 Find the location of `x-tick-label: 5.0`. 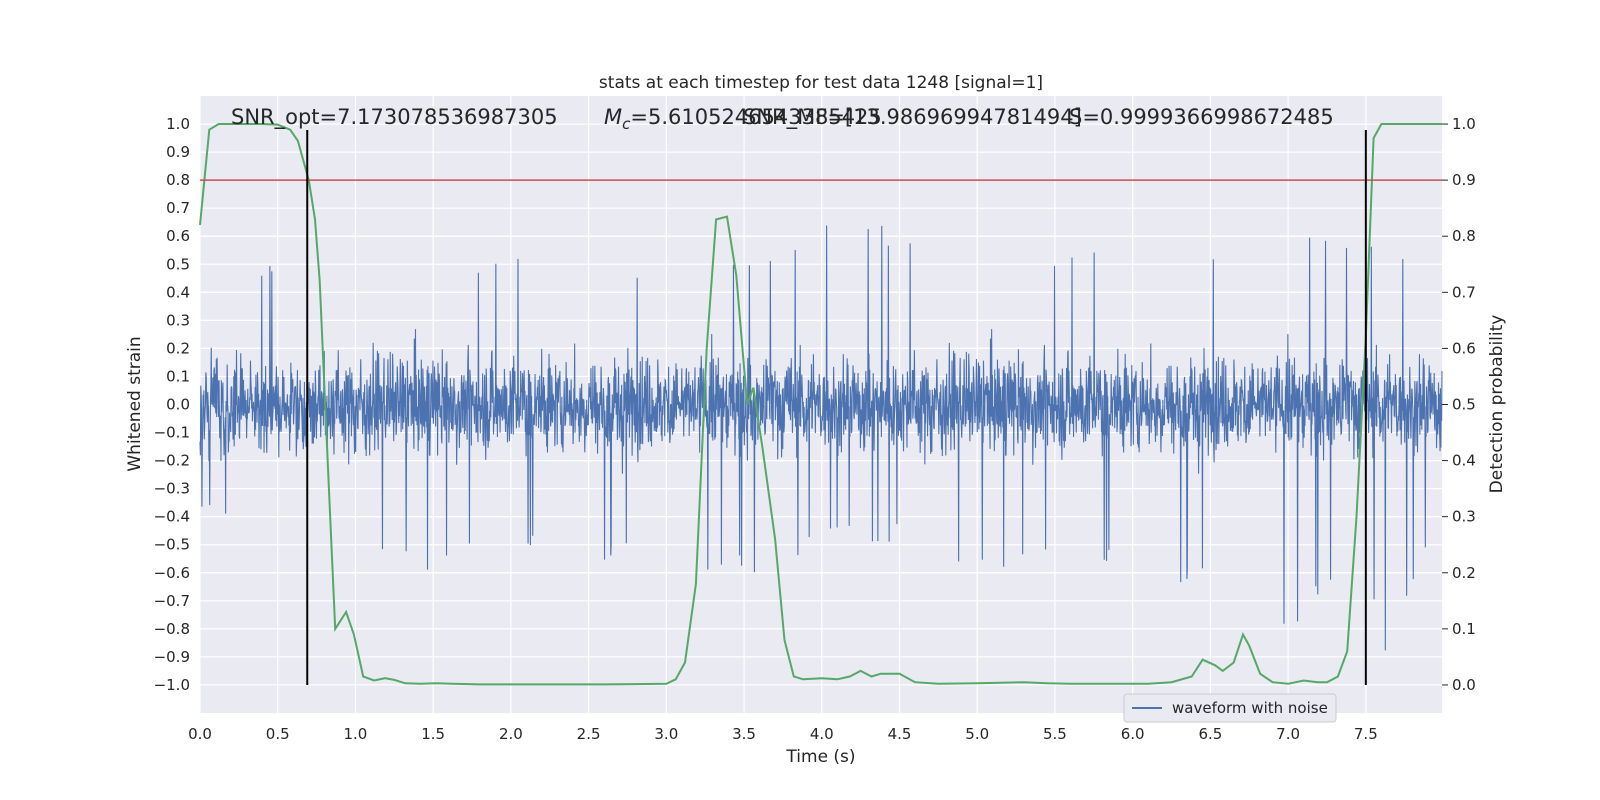

x-tick-label: 5.0 is located at coordinates (977, 734).